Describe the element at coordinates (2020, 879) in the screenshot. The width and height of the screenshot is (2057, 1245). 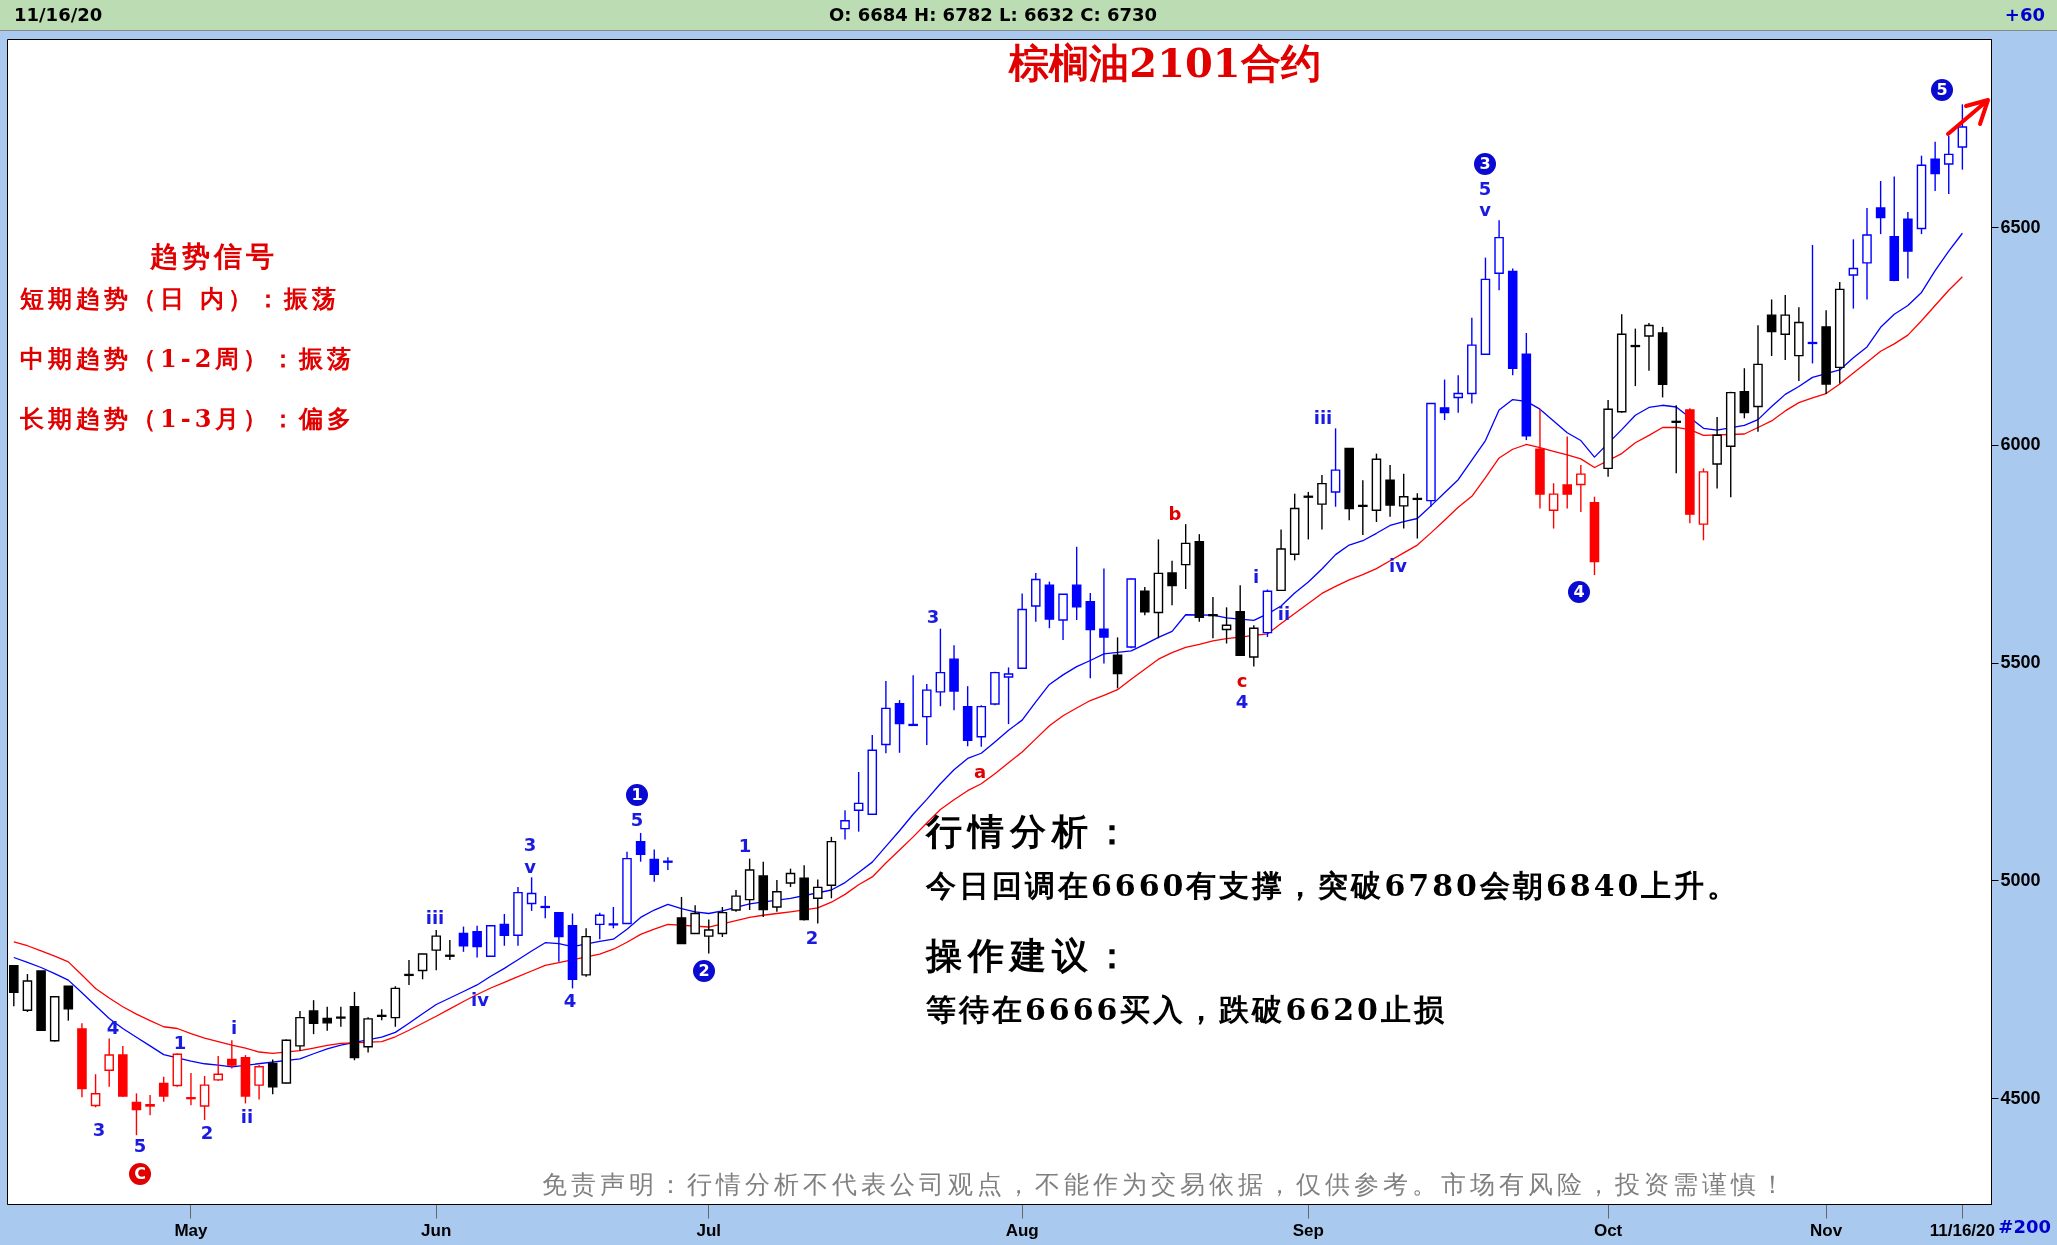
I see `y-tick-label: 5000` at that location.